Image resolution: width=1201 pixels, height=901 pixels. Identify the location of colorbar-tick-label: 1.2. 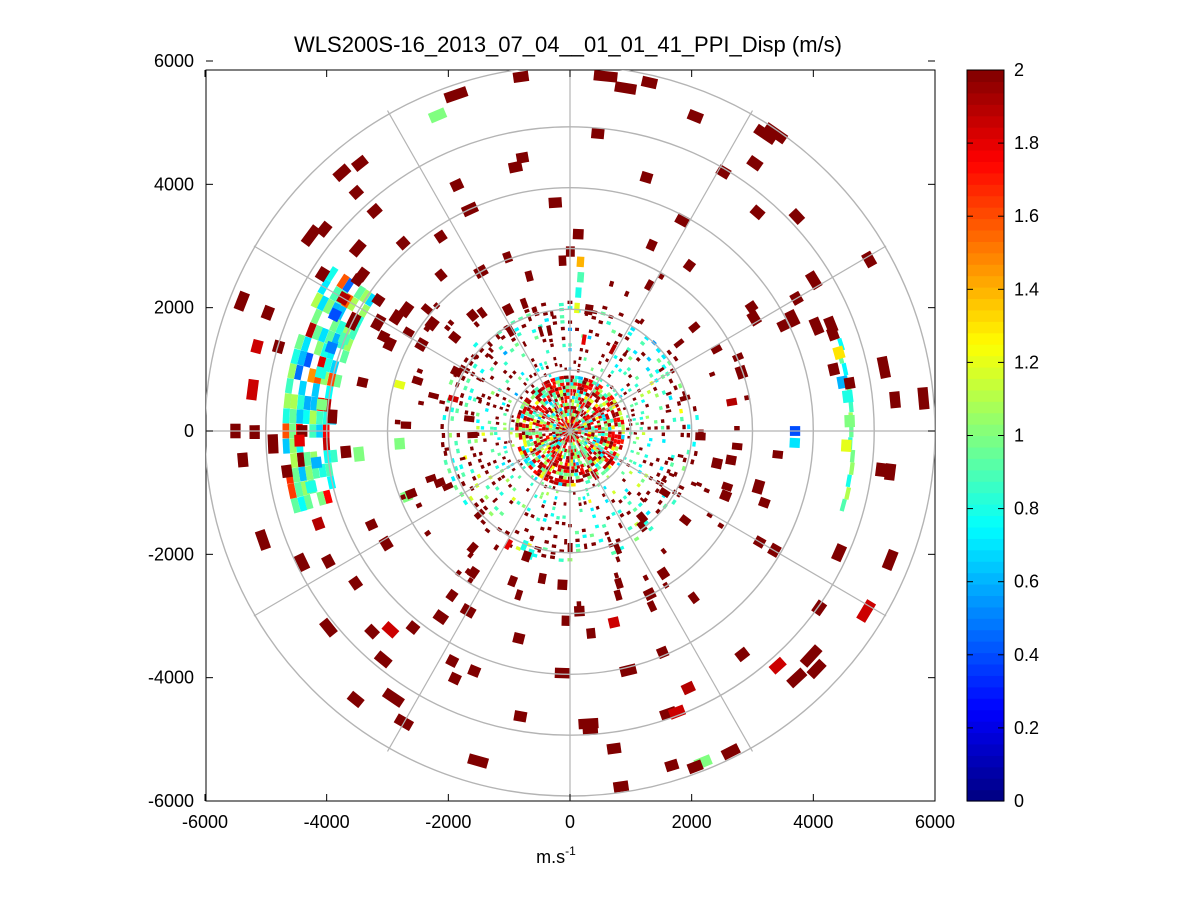
(1026, 362).